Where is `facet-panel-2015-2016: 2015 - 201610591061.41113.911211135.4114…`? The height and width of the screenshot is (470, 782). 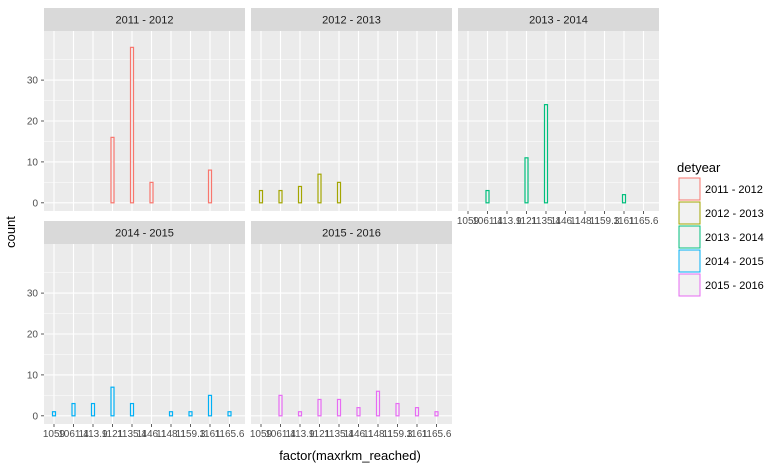
facet-panel-2015-2016: 2015 - 201610591061.41113.911211135.4114… is located at coordinates (351, 330).